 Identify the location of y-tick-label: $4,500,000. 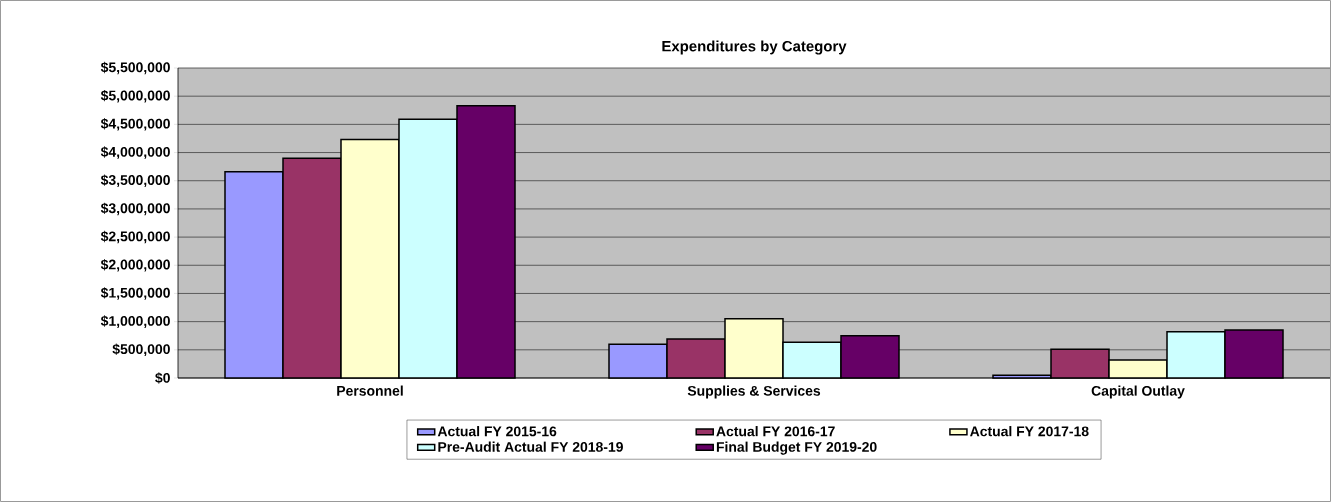
(135, 124).